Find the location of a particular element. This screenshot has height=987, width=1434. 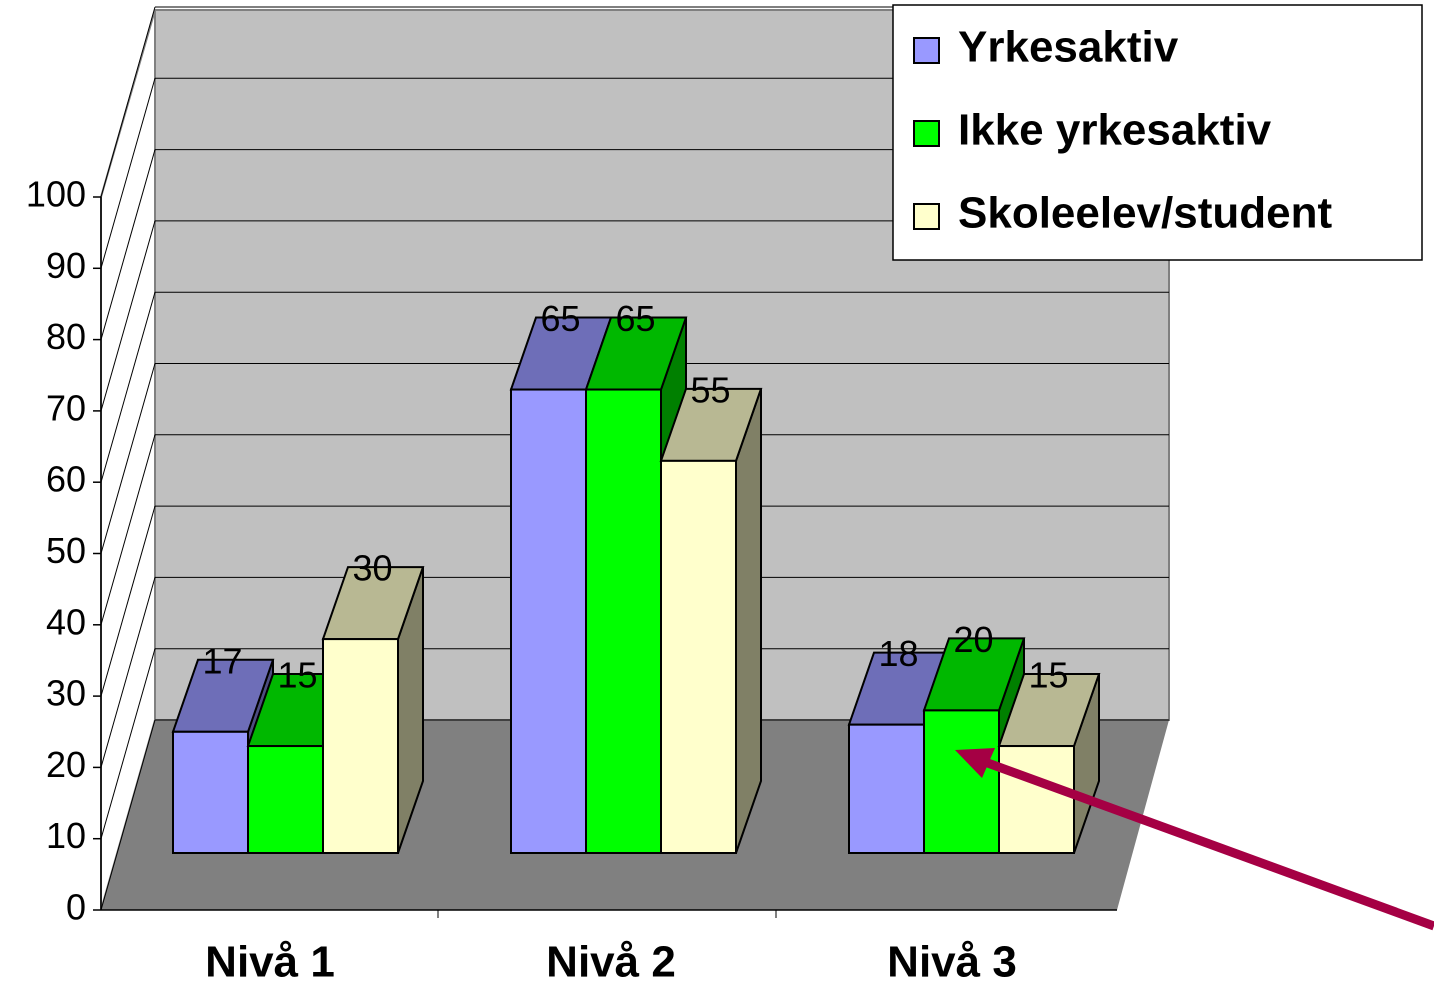

x-tick-label: Nivå 2 is located at coordinates (611, 962).